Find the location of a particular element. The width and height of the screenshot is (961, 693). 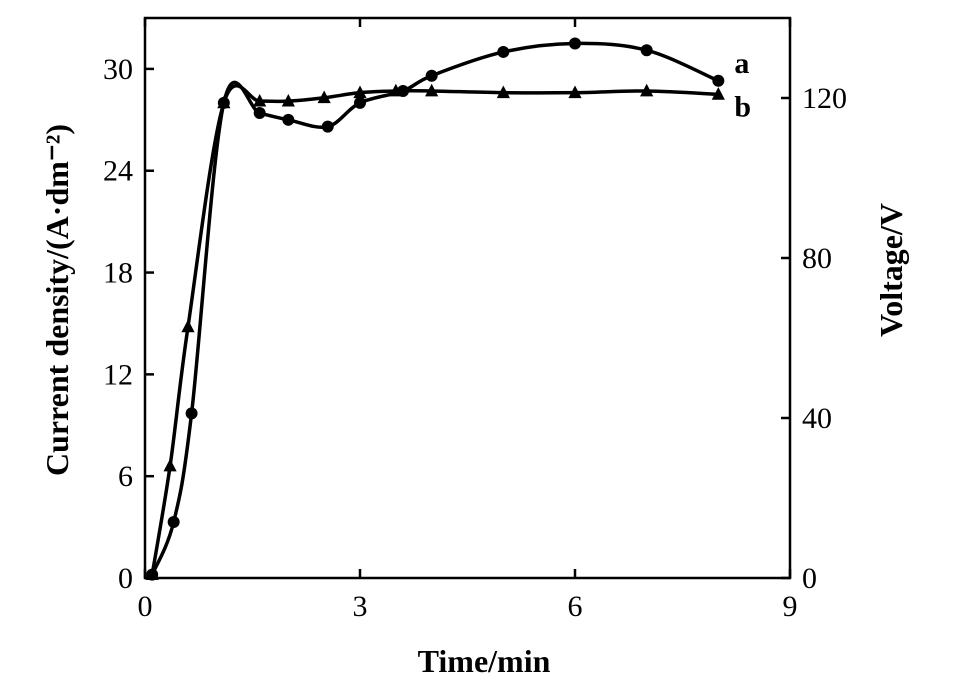

y-tick-label: 30 is located at coordinates (118, 69).